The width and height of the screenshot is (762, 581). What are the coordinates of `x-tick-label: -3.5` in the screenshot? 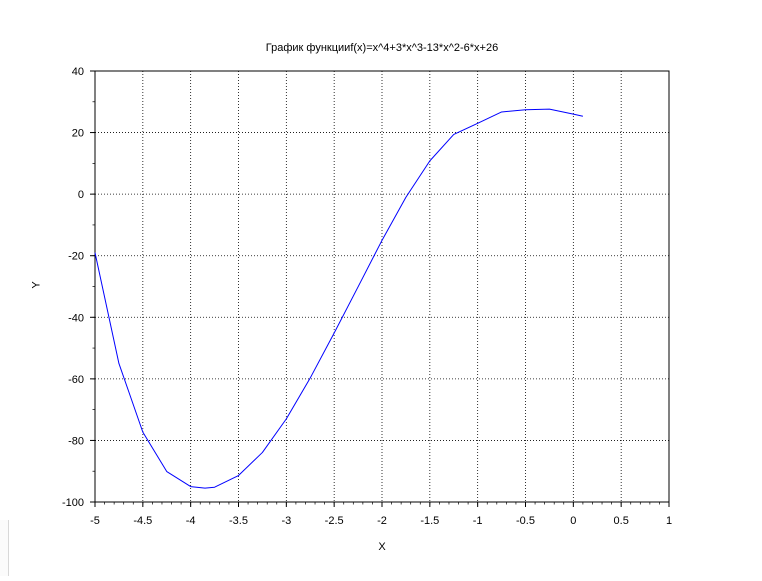 It's located at (238, 521).